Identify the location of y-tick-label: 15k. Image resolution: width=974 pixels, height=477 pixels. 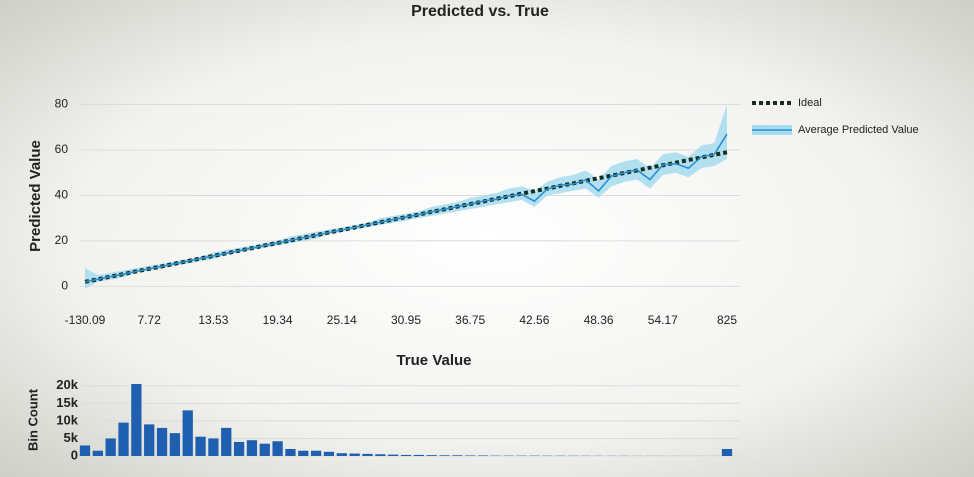
(67, 402).